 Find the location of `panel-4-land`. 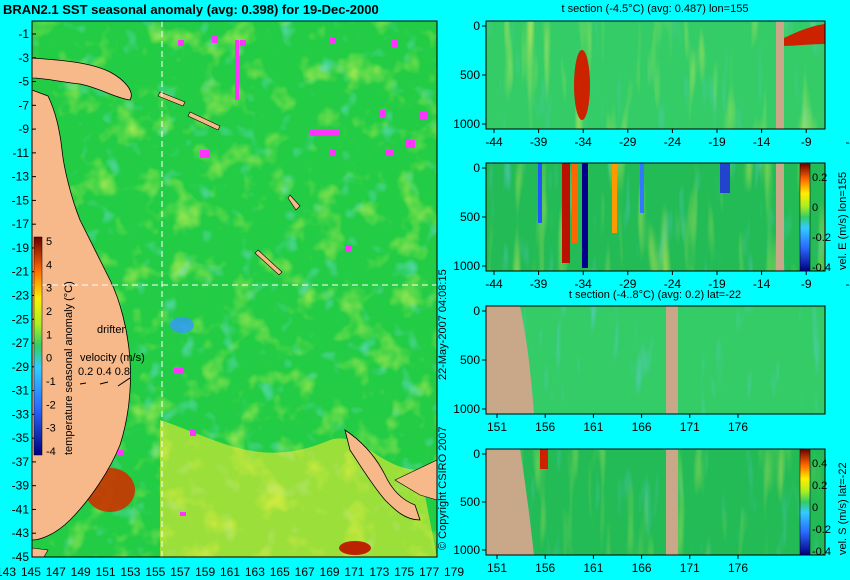

panel-4-land is located at coordinates (672, 502).